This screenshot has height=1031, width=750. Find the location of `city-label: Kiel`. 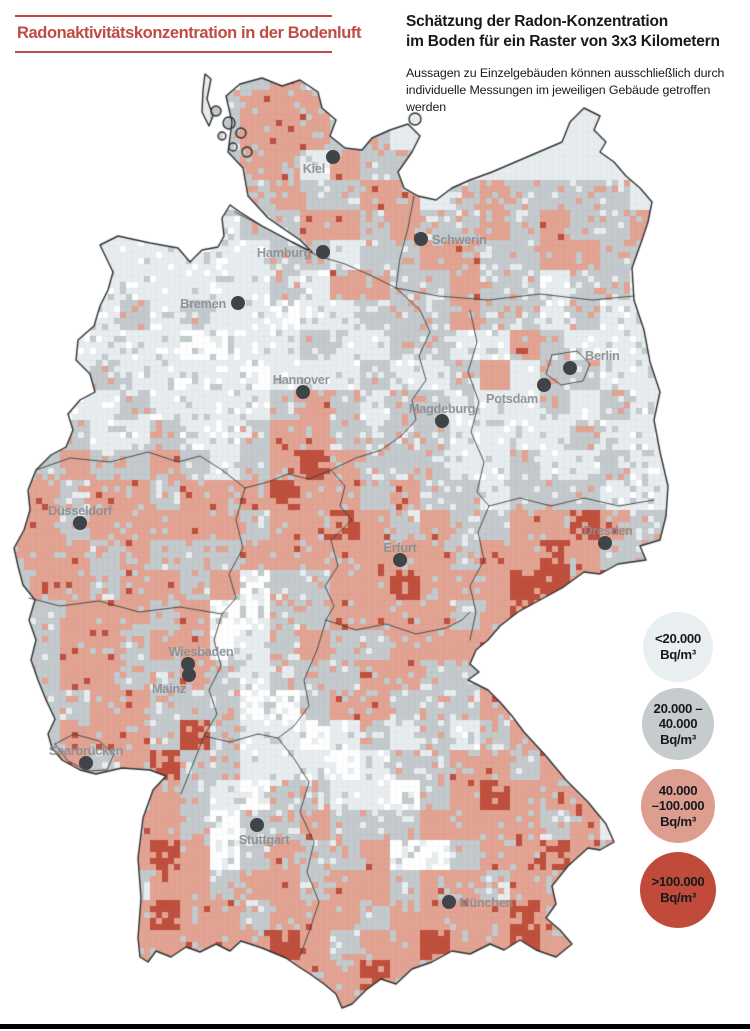

city-label: Kiel is located at coordinates (314, 168).